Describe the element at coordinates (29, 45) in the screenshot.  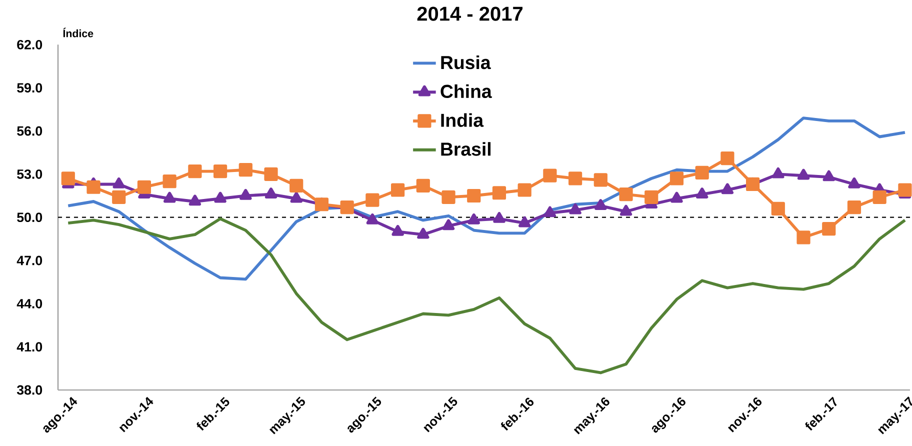
I see `y-tick-label: 62.0` at that location.